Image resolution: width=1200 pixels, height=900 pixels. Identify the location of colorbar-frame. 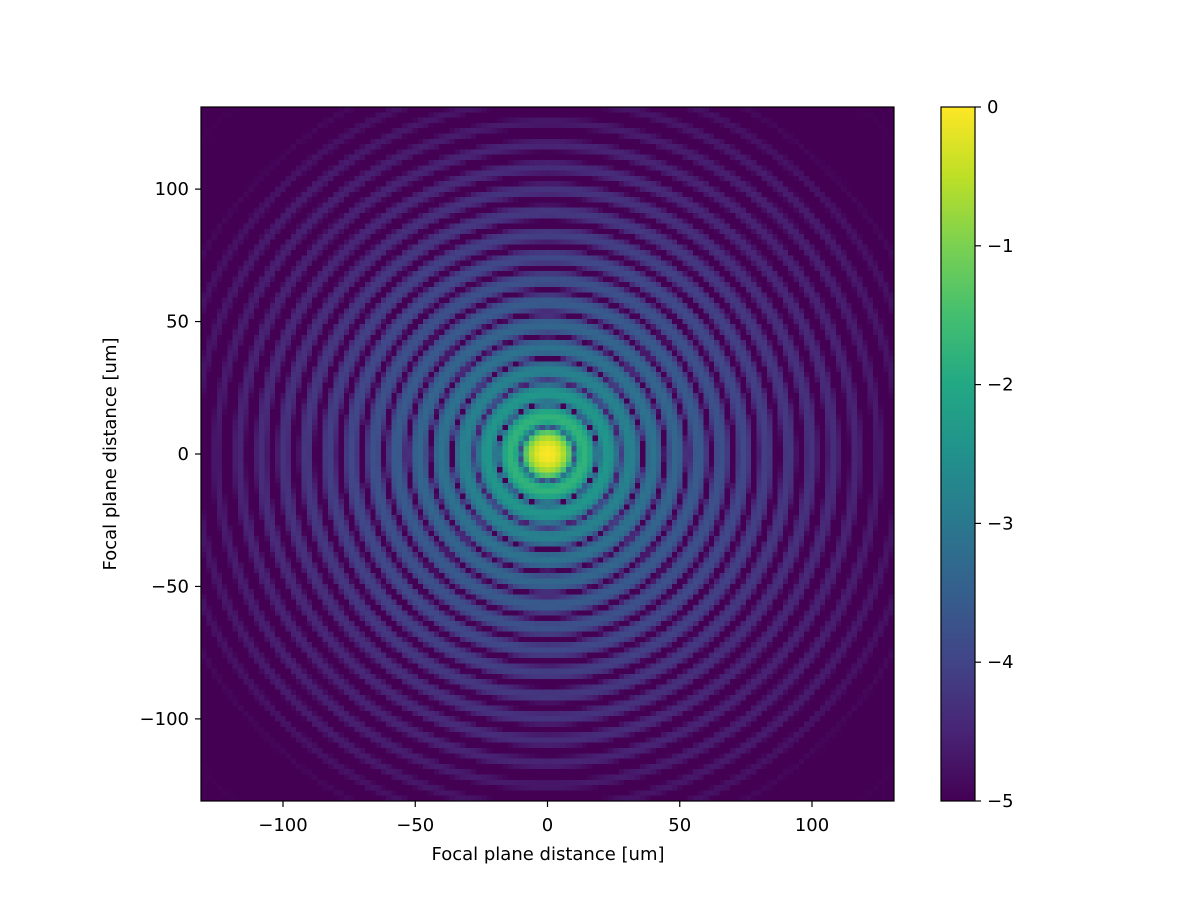
(958, 454).